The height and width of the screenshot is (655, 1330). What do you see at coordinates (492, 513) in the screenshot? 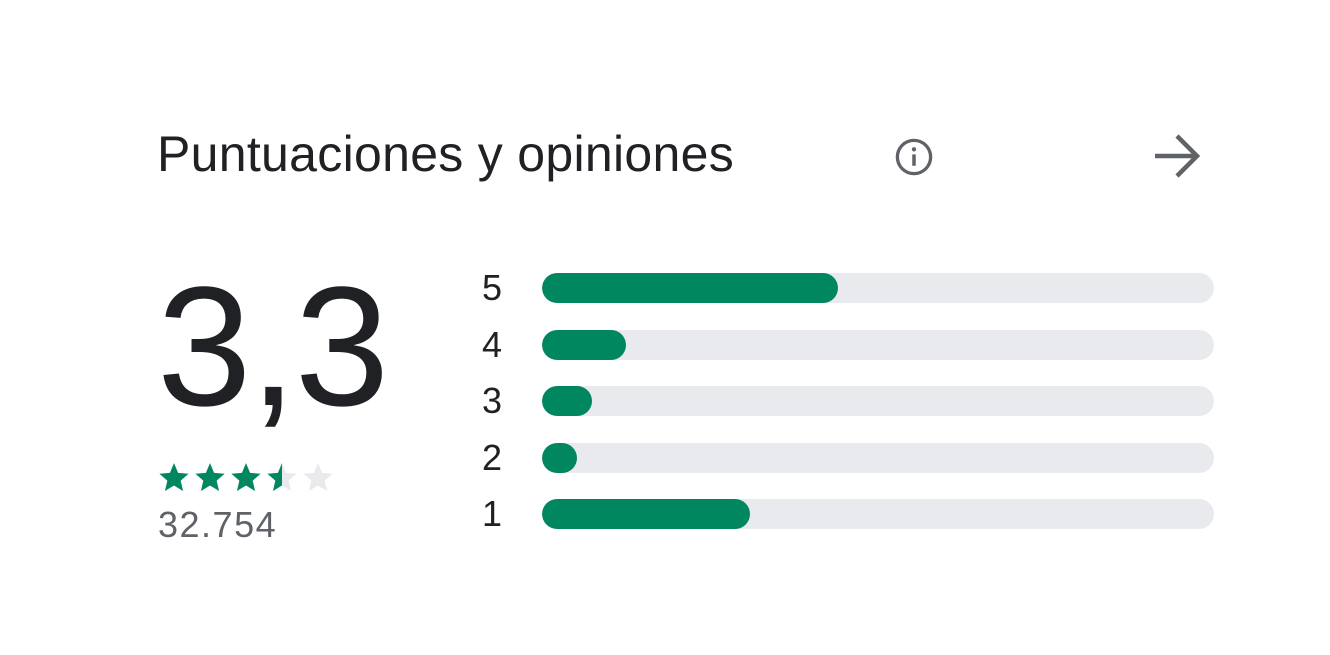
I see `histogram-label: 1` at bounding box center [492, 513].